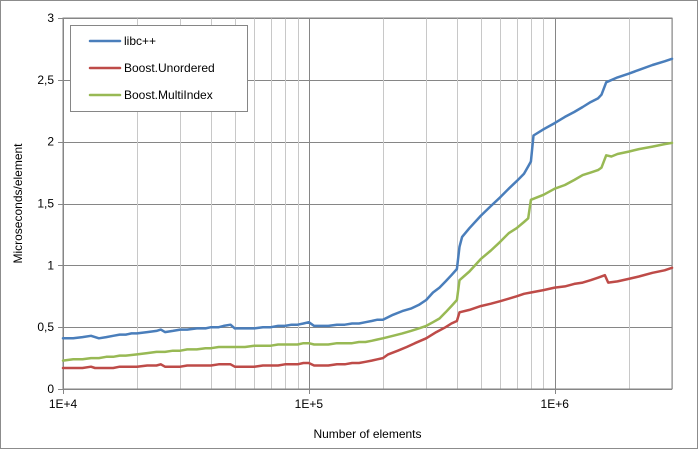 The image size is (698, 453). What do you see at coordinates (168, 95) in the screenshot?
I see `legend-label-3: Boost.MultiIndex` at bounding box center [168, 95].